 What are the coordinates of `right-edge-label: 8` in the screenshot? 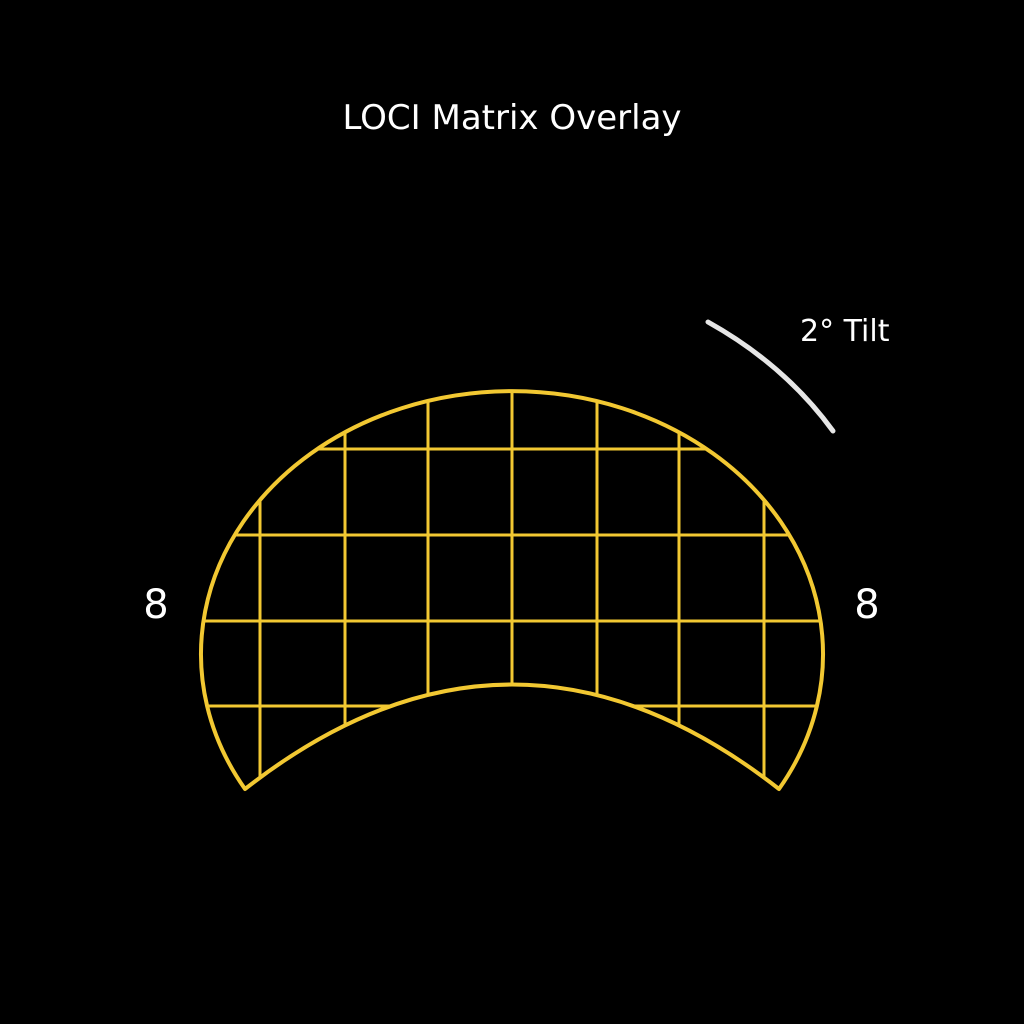 It's located at (867, 605).